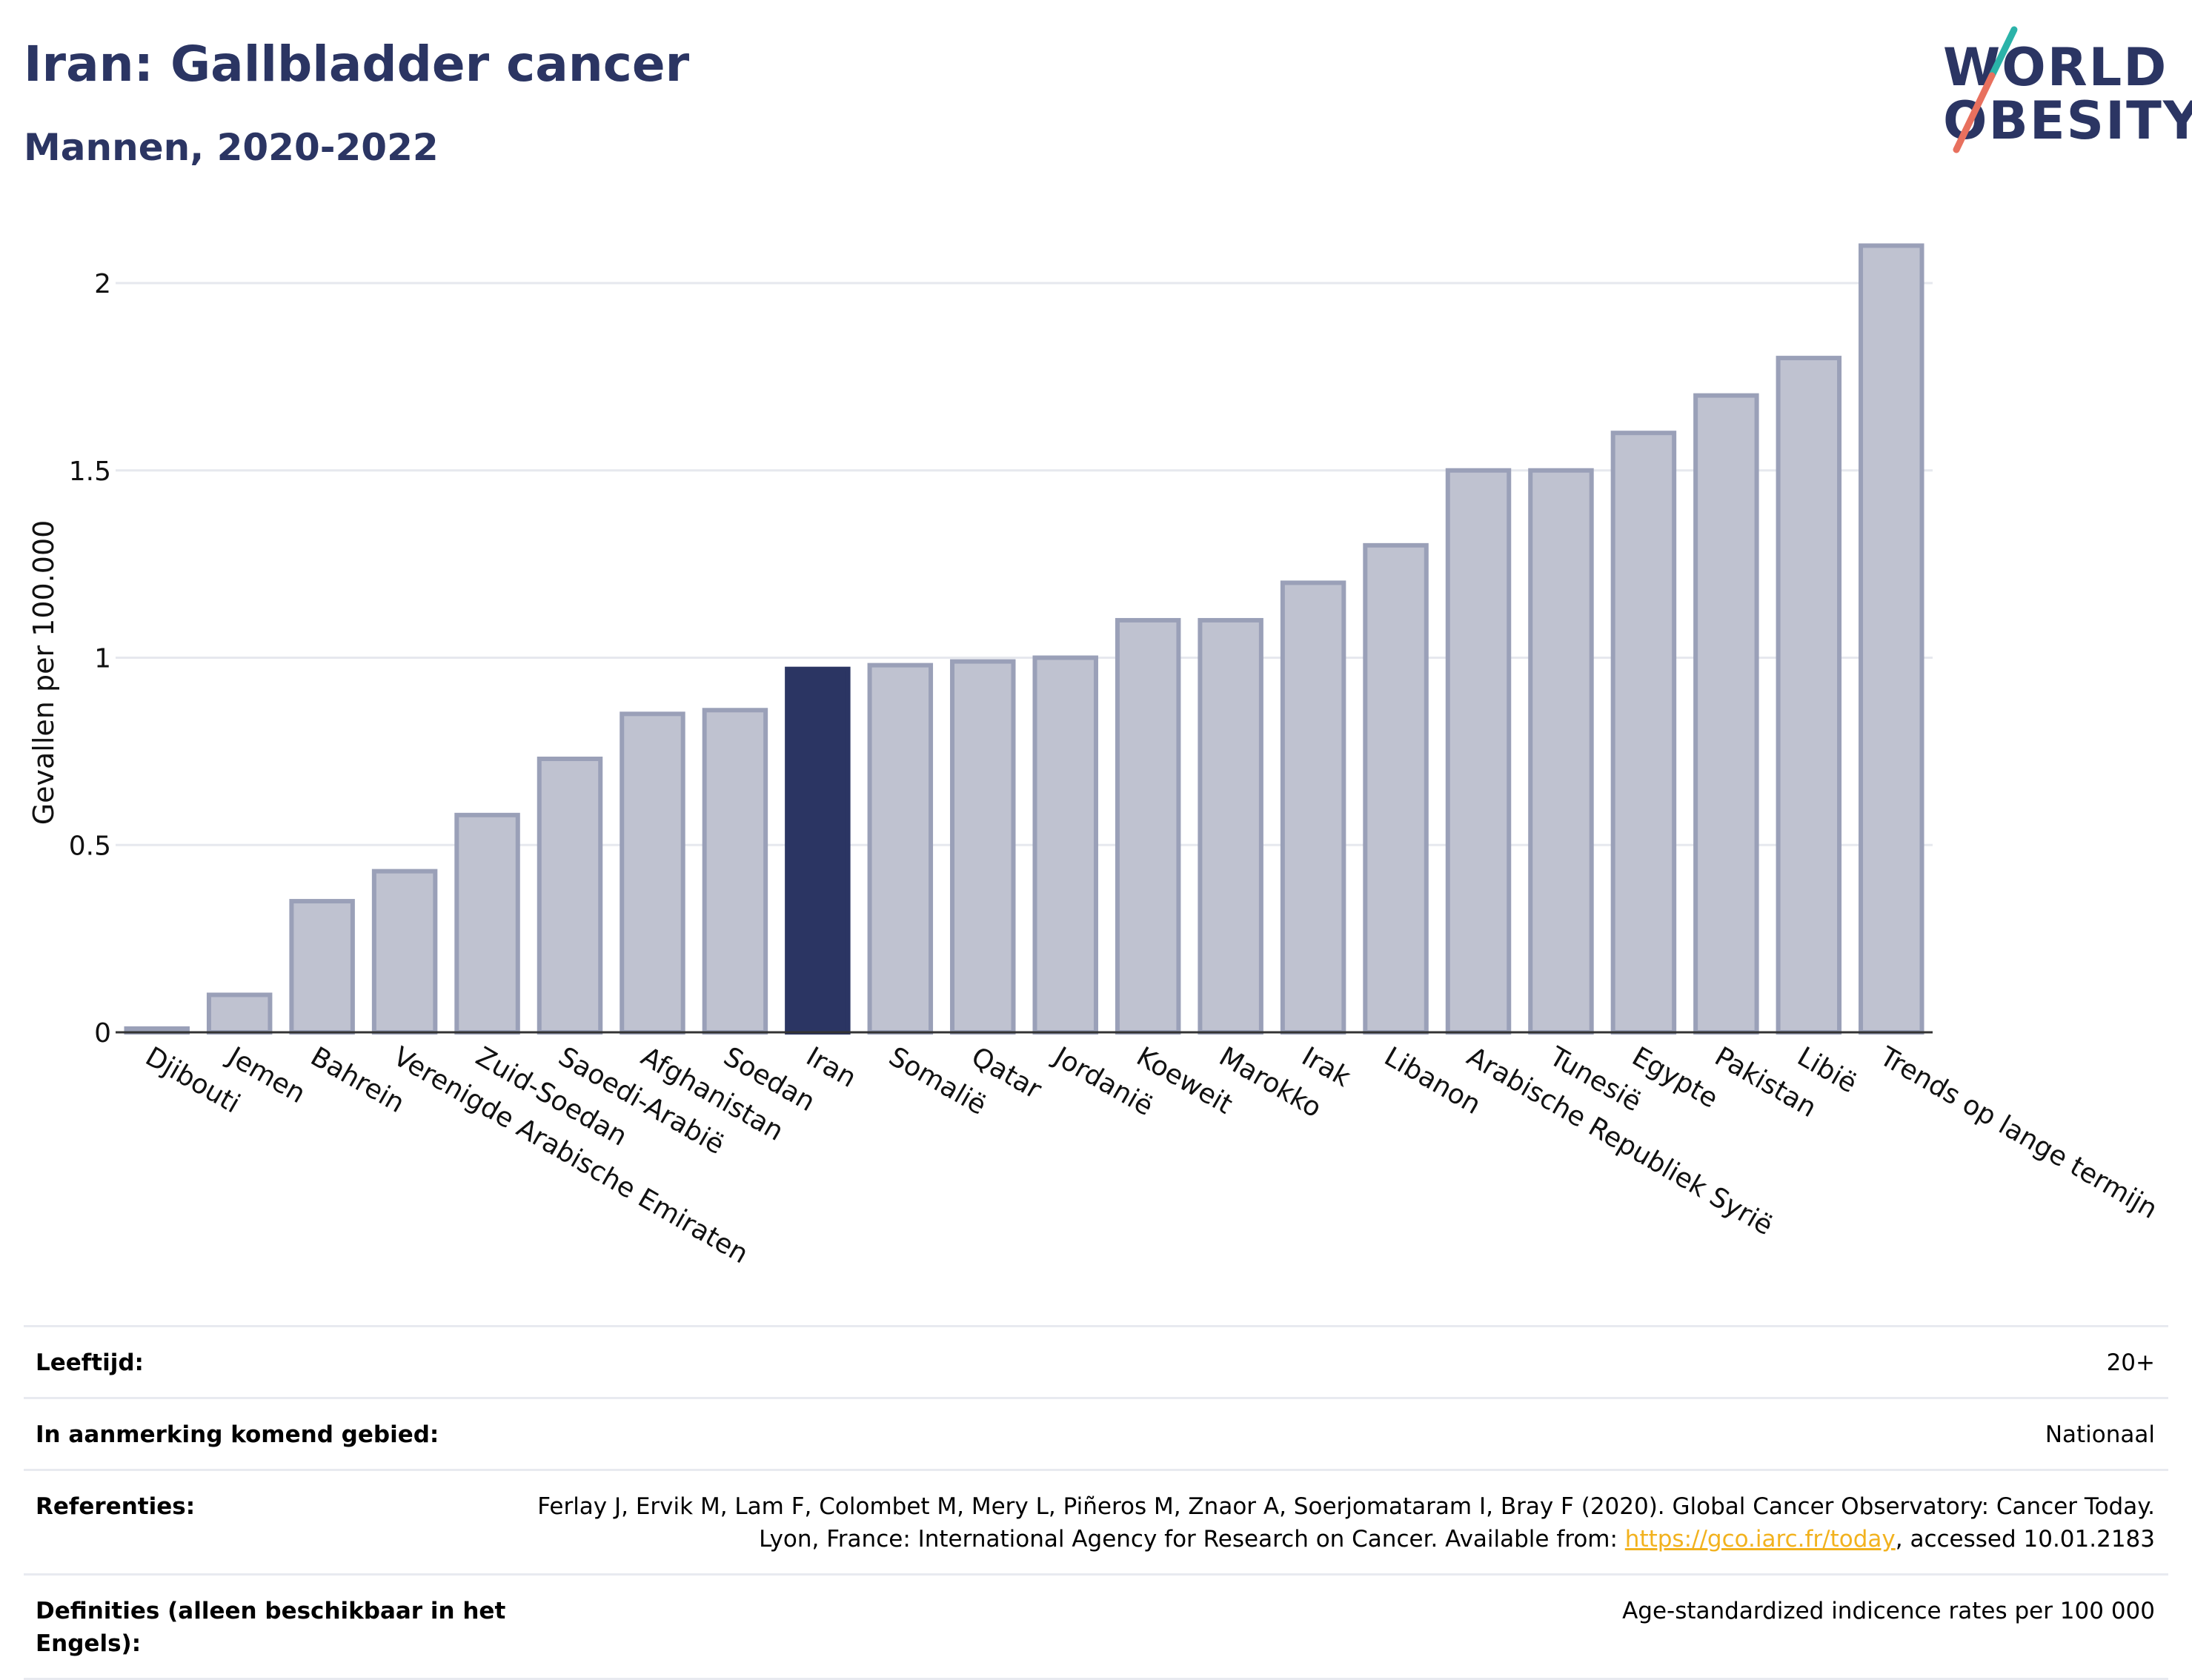 This screenshot has width=2192, height=1680. Describe the element at coordinates (102, 1033) in the screenshot. I see `y-tick-label: 0` at that location.